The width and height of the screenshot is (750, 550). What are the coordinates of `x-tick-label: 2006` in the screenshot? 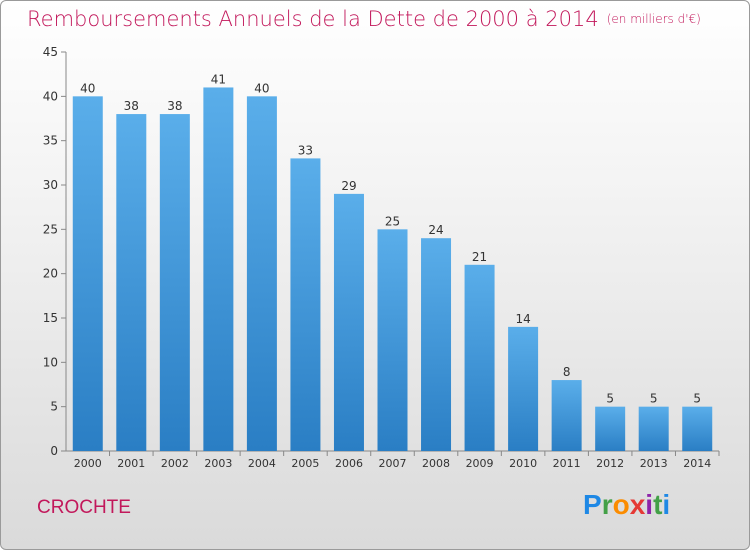 It's located at (349, 463).